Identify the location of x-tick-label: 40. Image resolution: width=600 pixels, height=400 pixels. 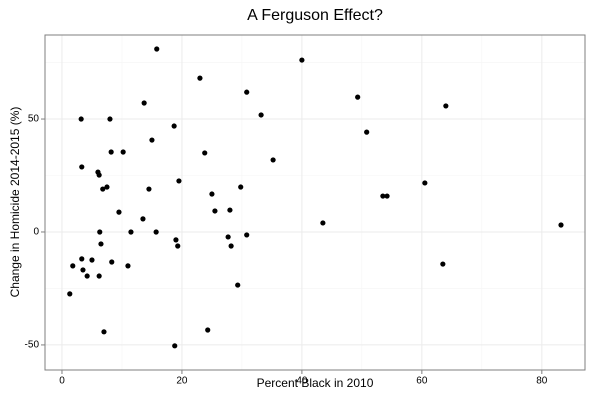
(302, 381).